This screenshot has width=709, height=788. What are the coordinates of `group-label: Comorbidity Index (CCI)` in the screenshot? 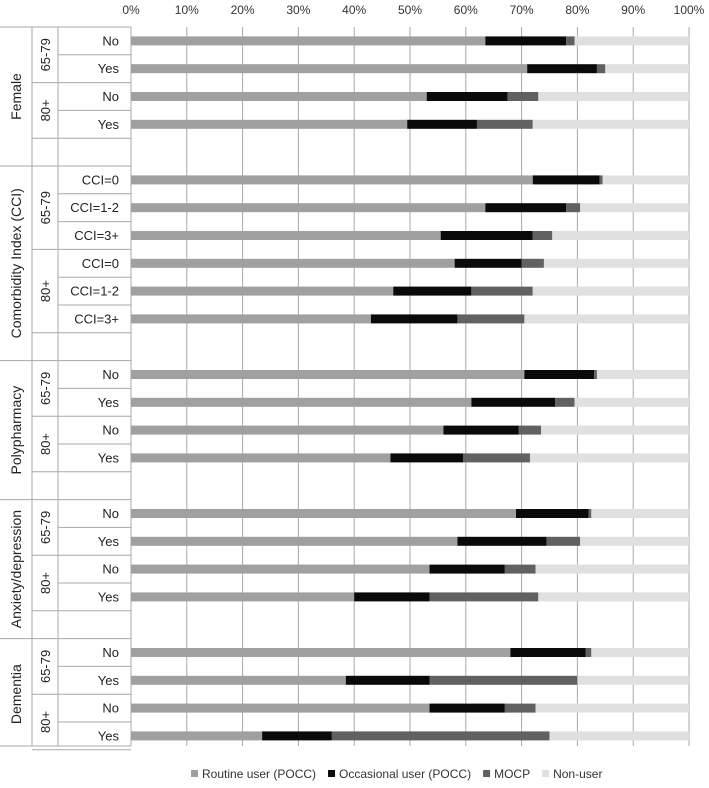 It's located at (16, 263).